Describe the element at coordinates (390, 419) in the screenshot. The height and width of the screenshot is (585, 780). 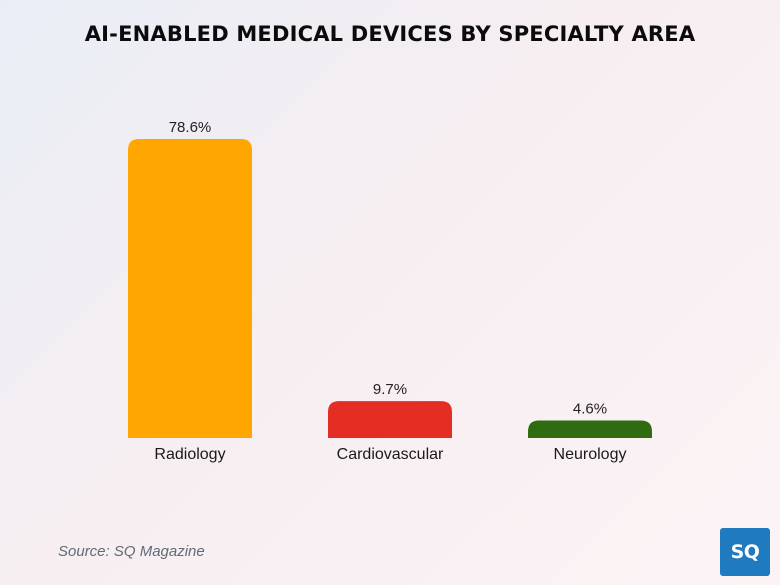
I see `bar-cardiovascular` at that location.